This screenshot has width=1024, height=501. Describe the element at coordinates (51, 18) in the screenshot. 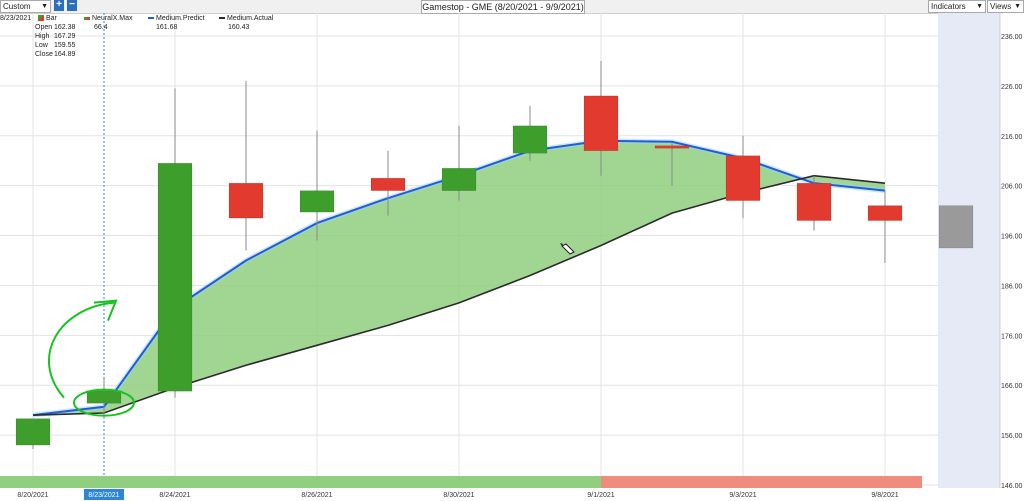

I see `bar-label: Bar` at that location.